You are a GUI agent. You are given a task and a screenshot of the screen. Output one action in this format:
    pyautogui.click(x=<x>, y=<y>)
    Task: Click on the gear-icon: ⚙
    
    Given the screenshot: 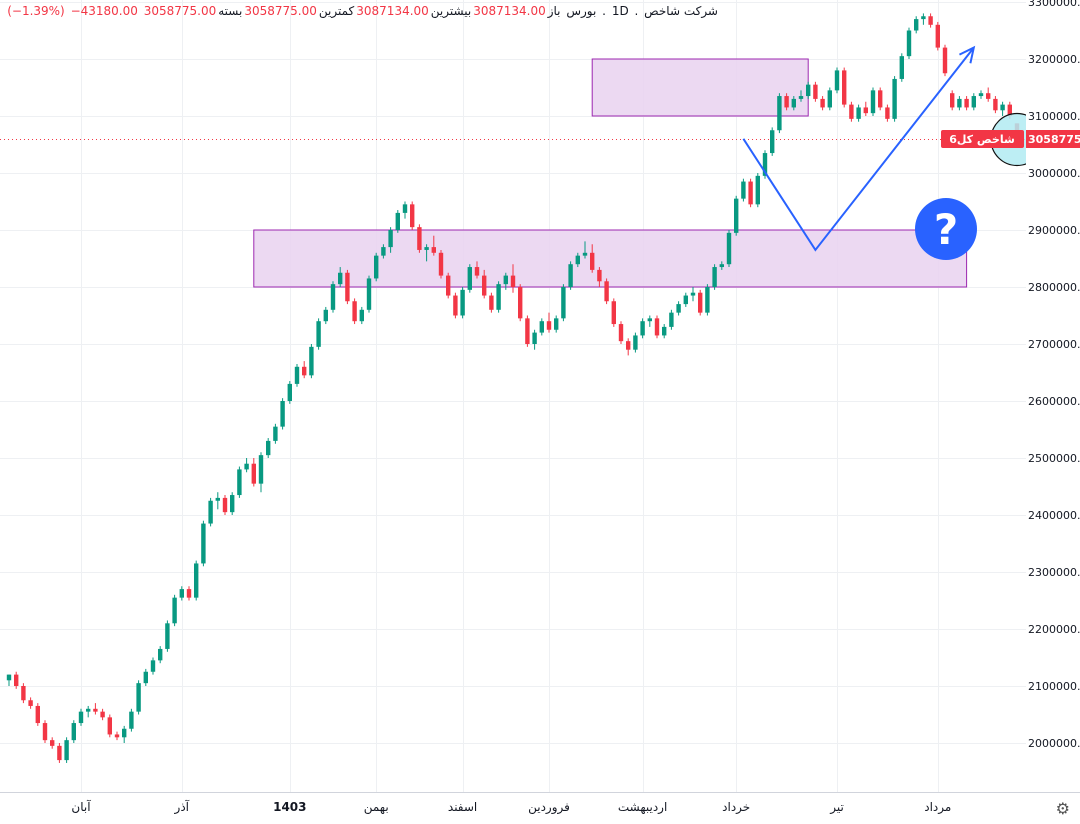 What is the action you would take?
    pyautogui.click(x=1062, y=808)
    